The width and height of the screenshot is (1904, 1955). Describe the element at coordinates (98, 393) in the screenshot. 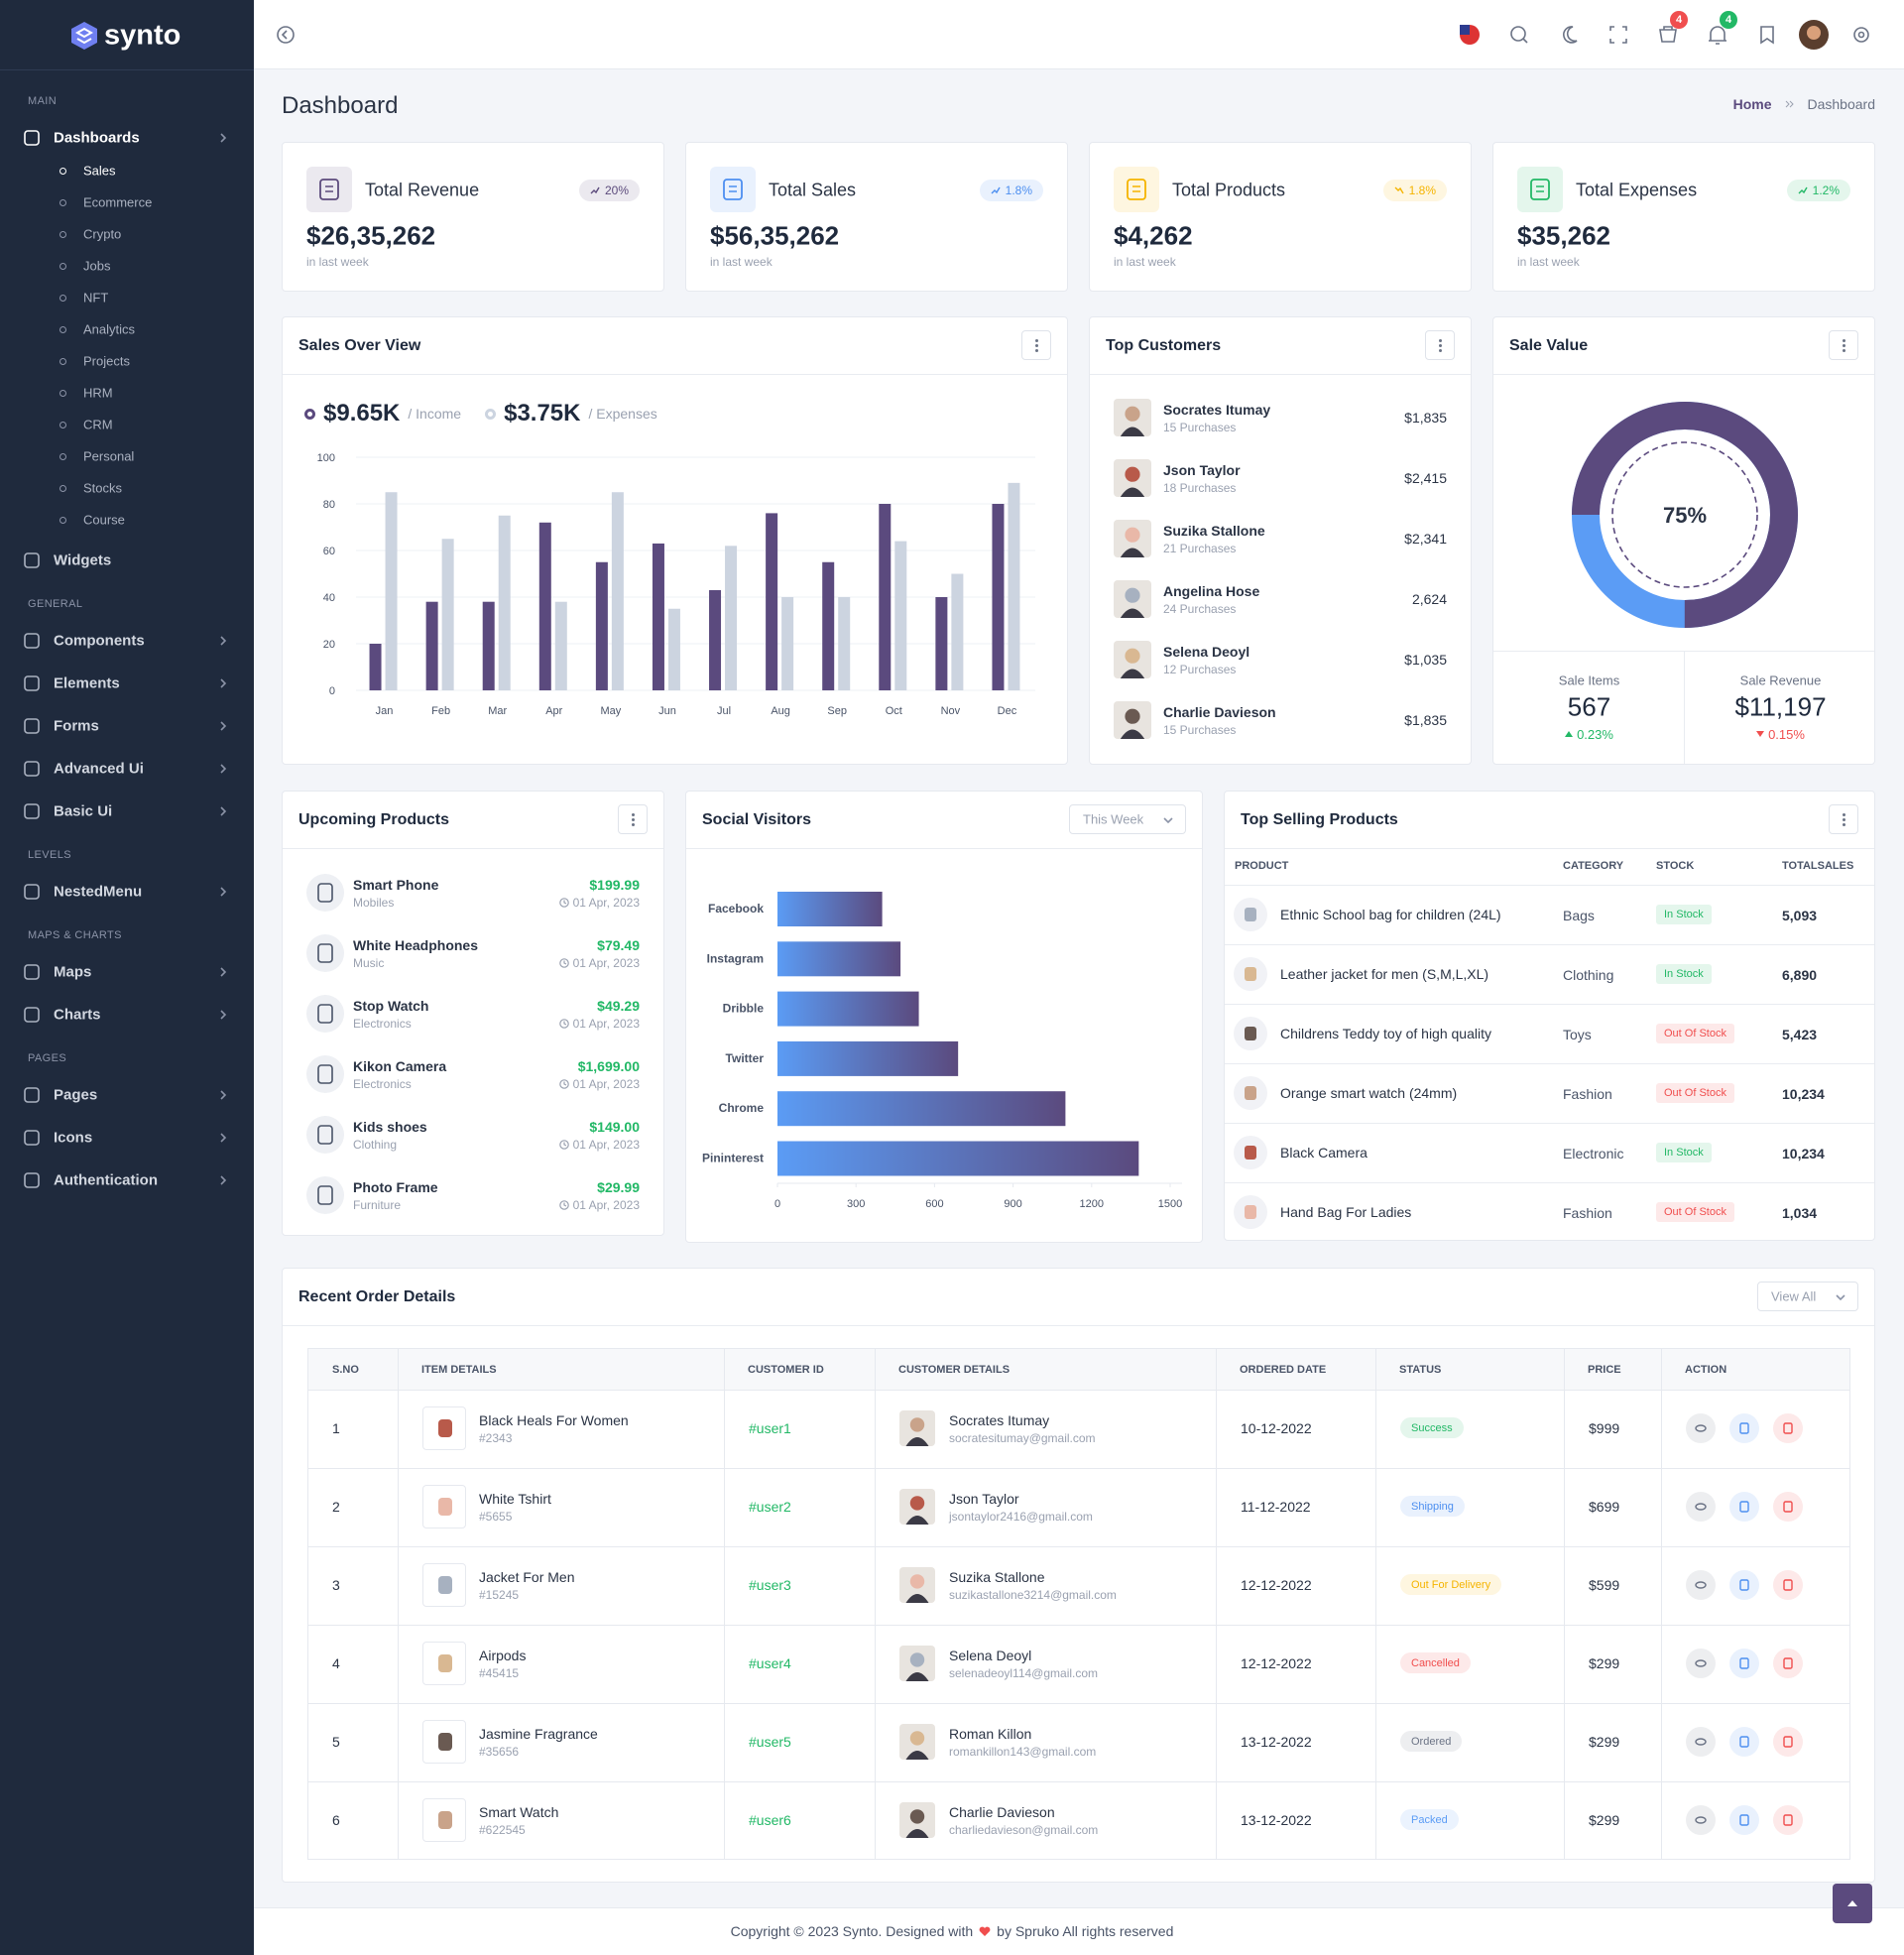

I see `submenu-item: HRM` at that location.